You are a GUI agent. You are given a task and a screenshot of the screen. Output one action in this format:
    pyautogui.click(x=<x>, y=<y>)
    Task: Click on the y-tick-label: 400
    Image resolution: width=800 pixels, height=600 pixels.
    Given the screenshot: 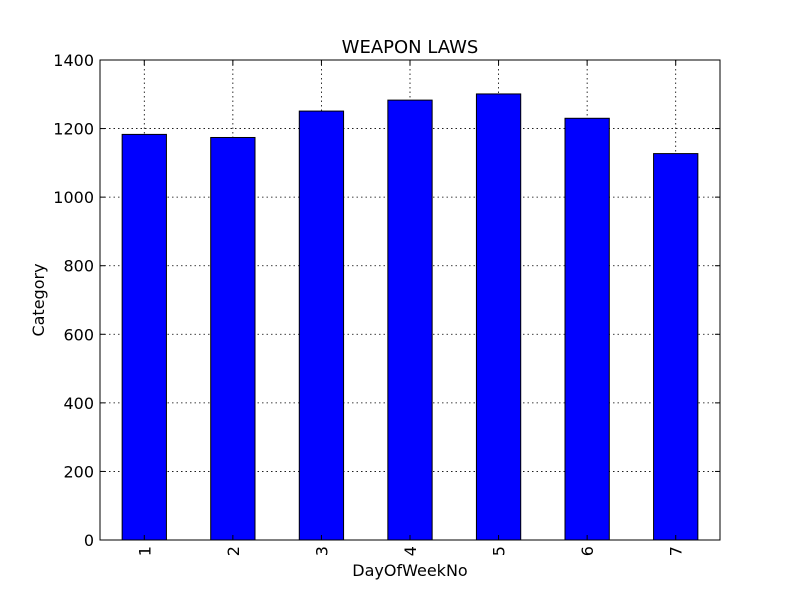 What is the action you would take?
    pyautogui.click(x=78, y=403)
    